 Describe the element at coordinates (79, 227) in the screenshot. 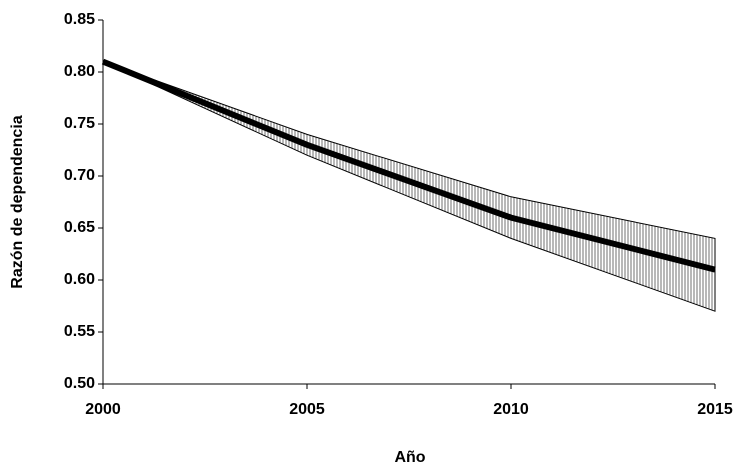

I see `y-tick-label: 0.65` at that location.